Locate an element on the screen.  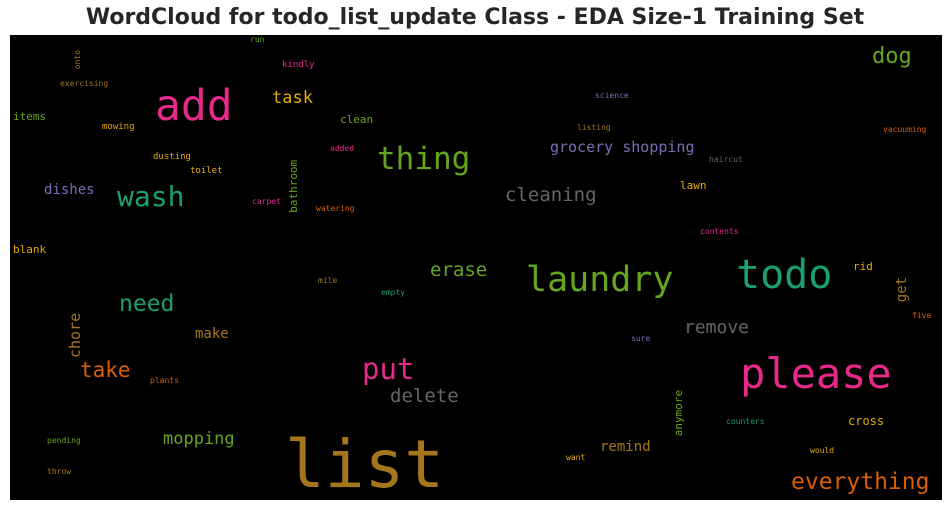
word-erase: erase is located at coordinates (459, 270).